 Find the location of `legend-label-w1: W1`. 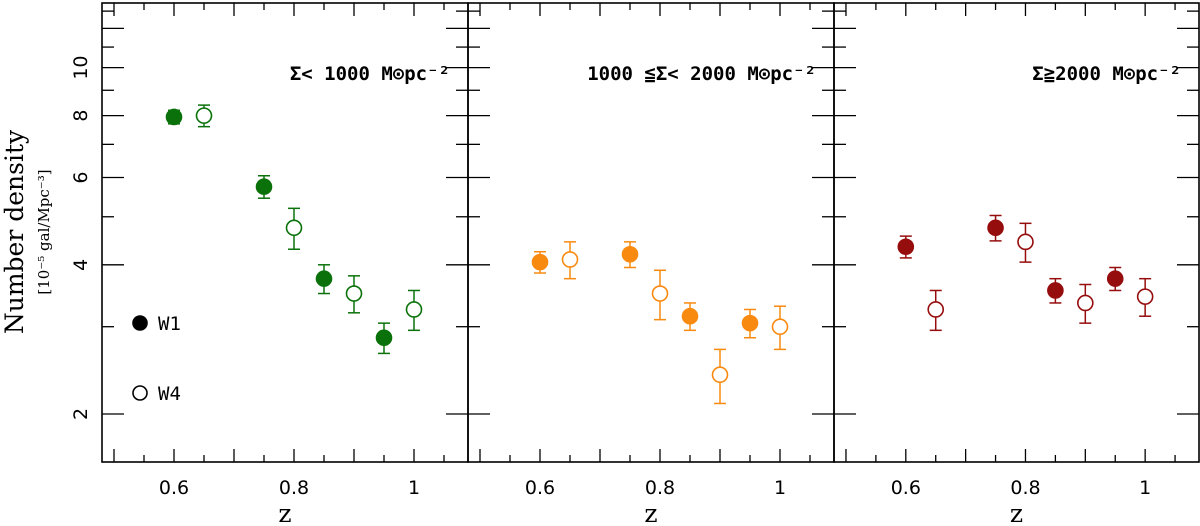

legend-label-w1: W1 is located at coordinates (169, 324).